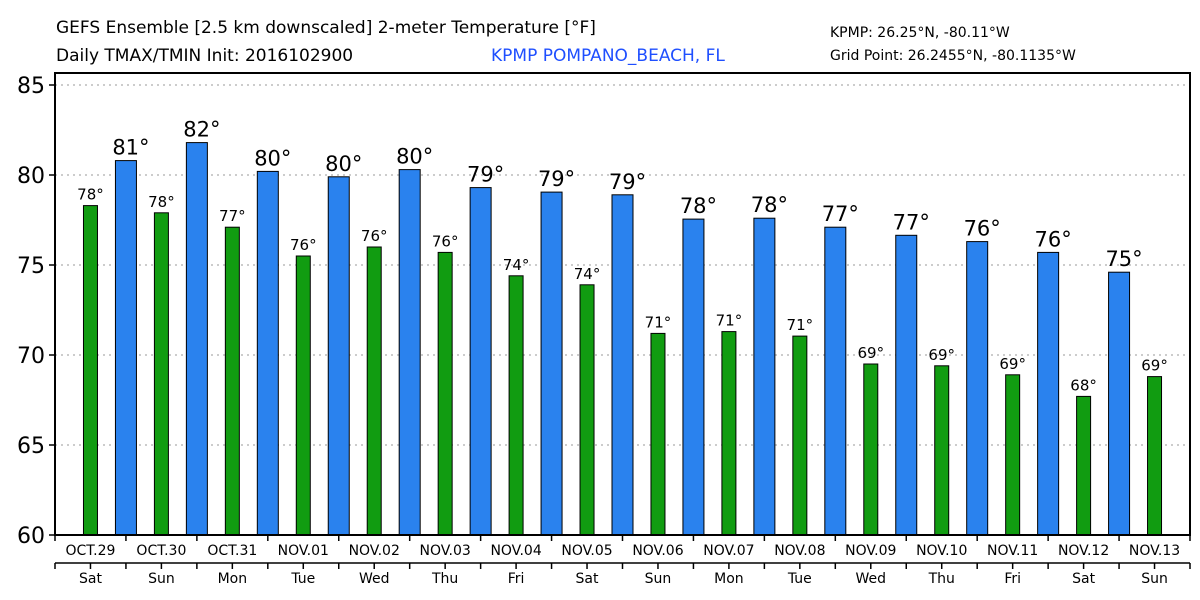  What do you see at coordinates (31, 536) in the screenshot?
I see `y-tick-label: 60` at bounding box center [31, 536].